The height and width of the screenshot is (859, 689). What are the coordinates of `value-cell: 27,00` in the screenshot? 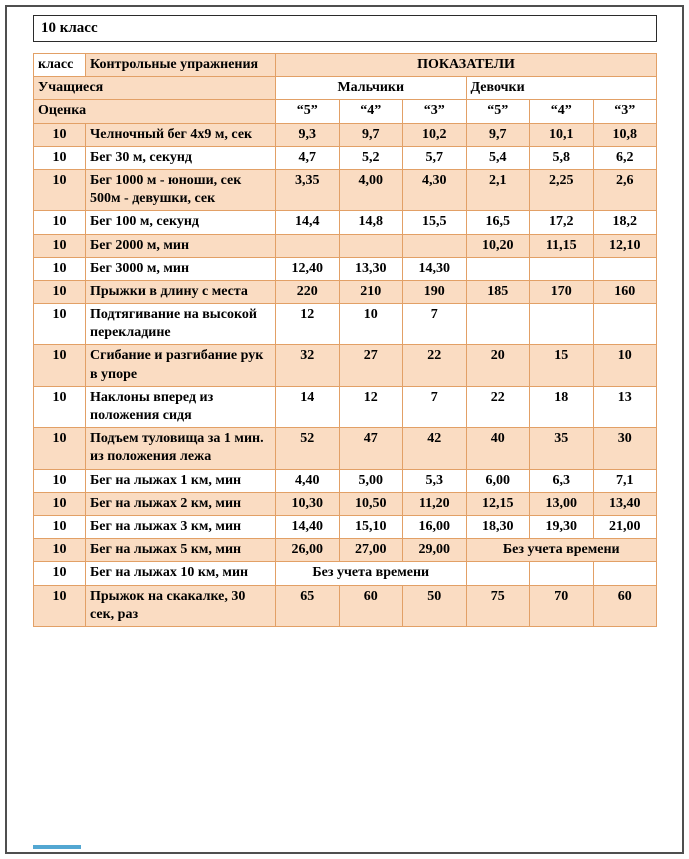 It's located at (370, 550).